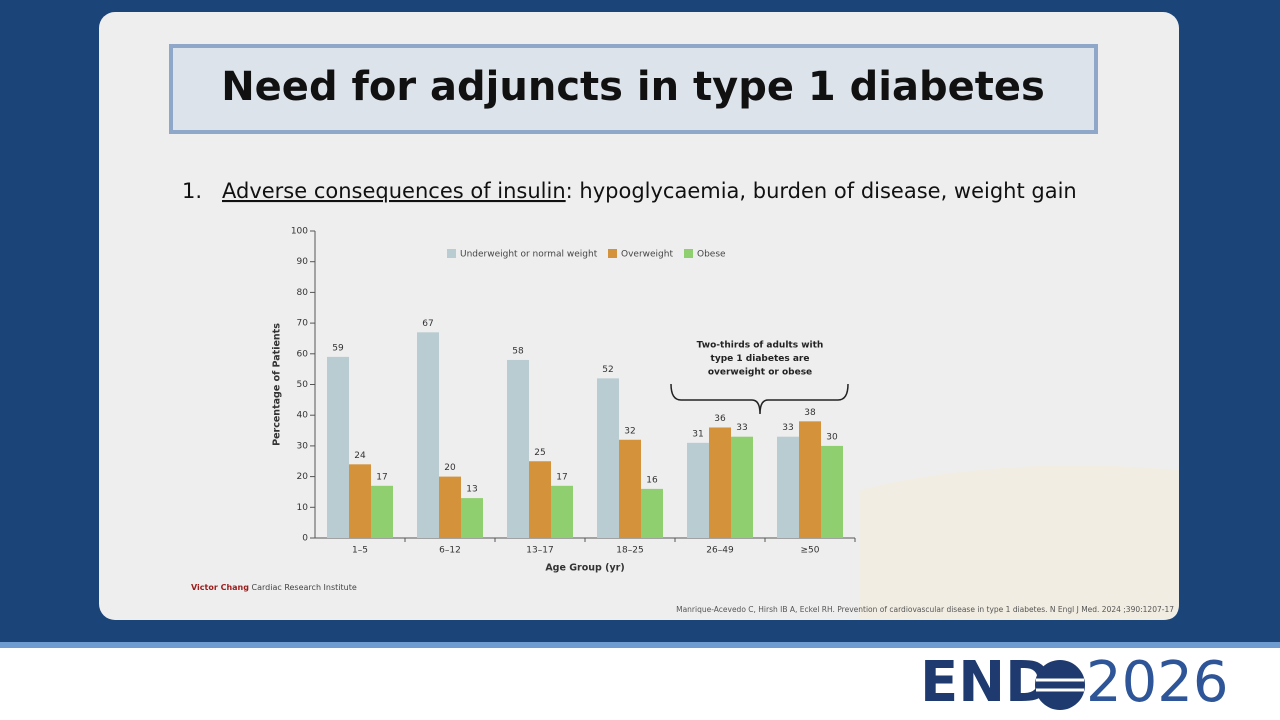  What do you see at coordinates (303, 354) in the screenshot?
I see `y-tick-label: 60` at bounding box center [303, 354].